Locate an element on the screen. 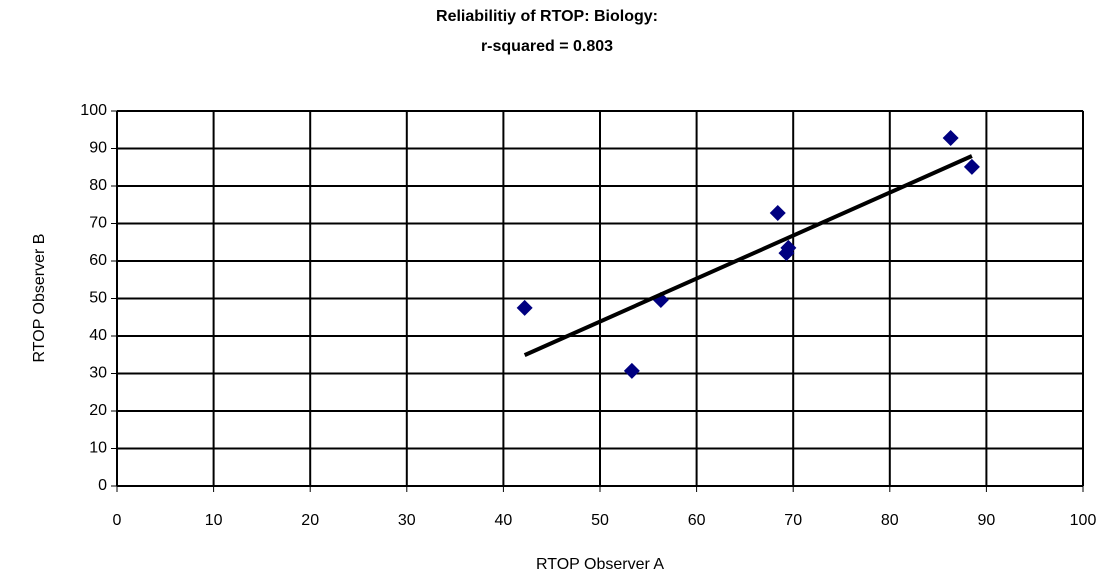 The height and width of the screenshot is (573, 1104). x-tick-label: 10 is located at coordinates (214, 520).